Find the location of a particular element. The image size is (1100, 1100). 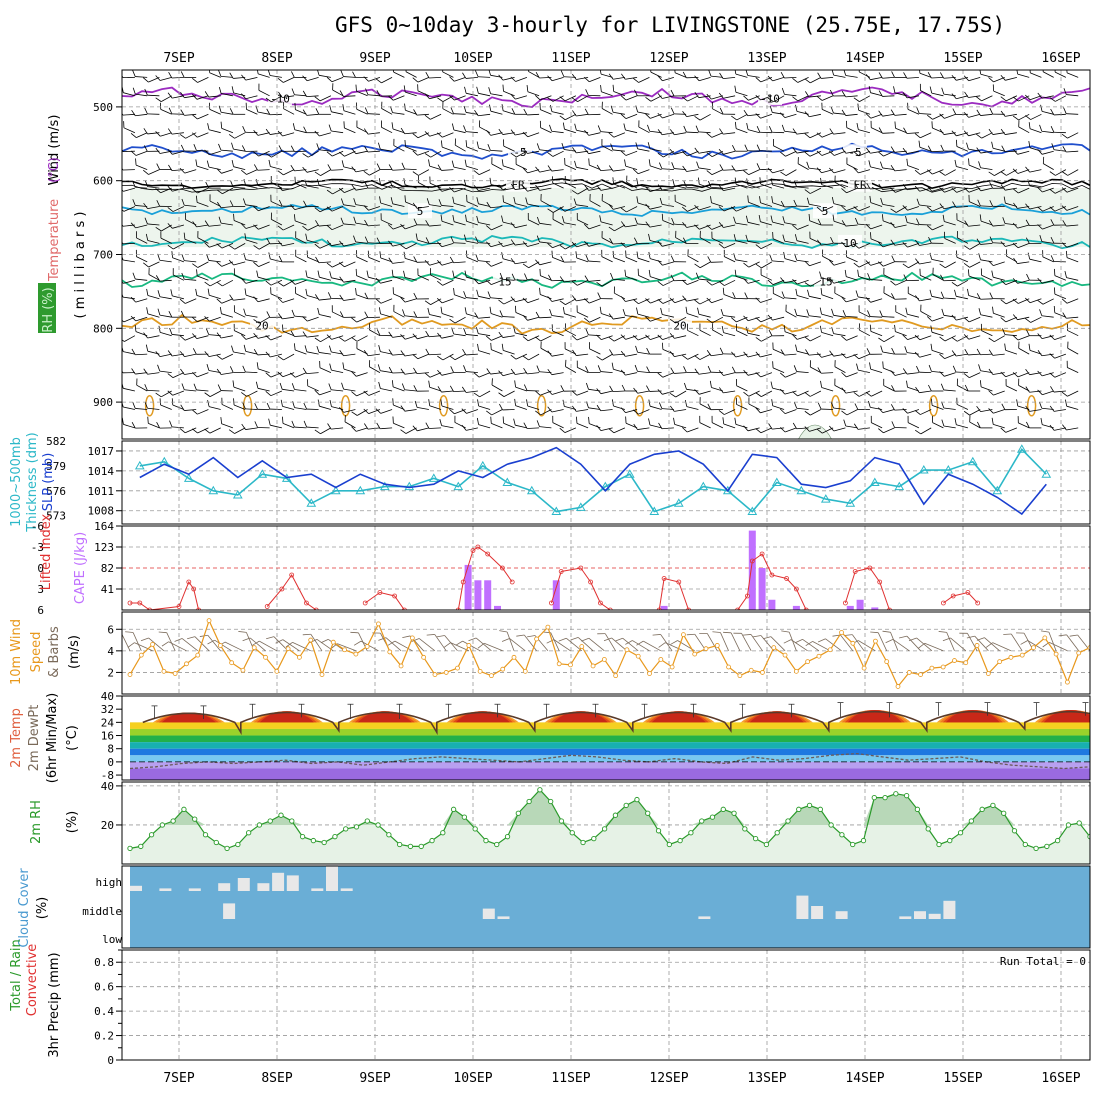

wind10m-panel: 6 4 2 10m Wind Speed & Barbs (m/s) is located at coordinates (550, 653).